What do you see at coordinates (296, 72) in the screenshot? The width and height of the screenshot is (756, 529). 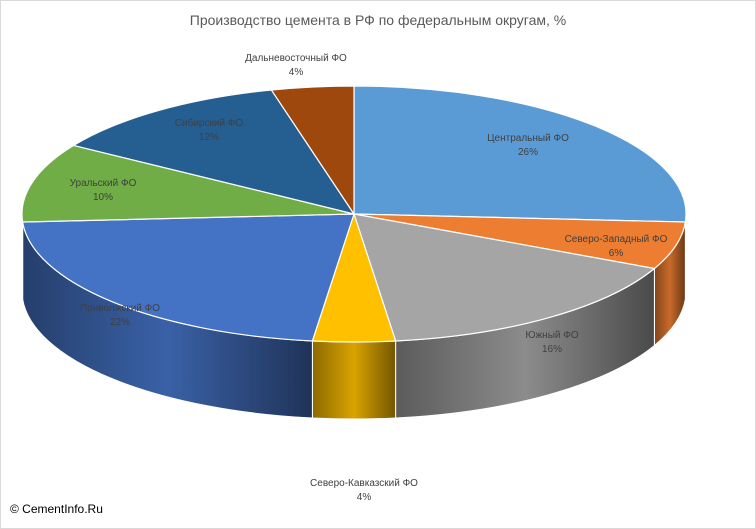 I see `slice-value-8: 4%` at bounding box center [296, 72].